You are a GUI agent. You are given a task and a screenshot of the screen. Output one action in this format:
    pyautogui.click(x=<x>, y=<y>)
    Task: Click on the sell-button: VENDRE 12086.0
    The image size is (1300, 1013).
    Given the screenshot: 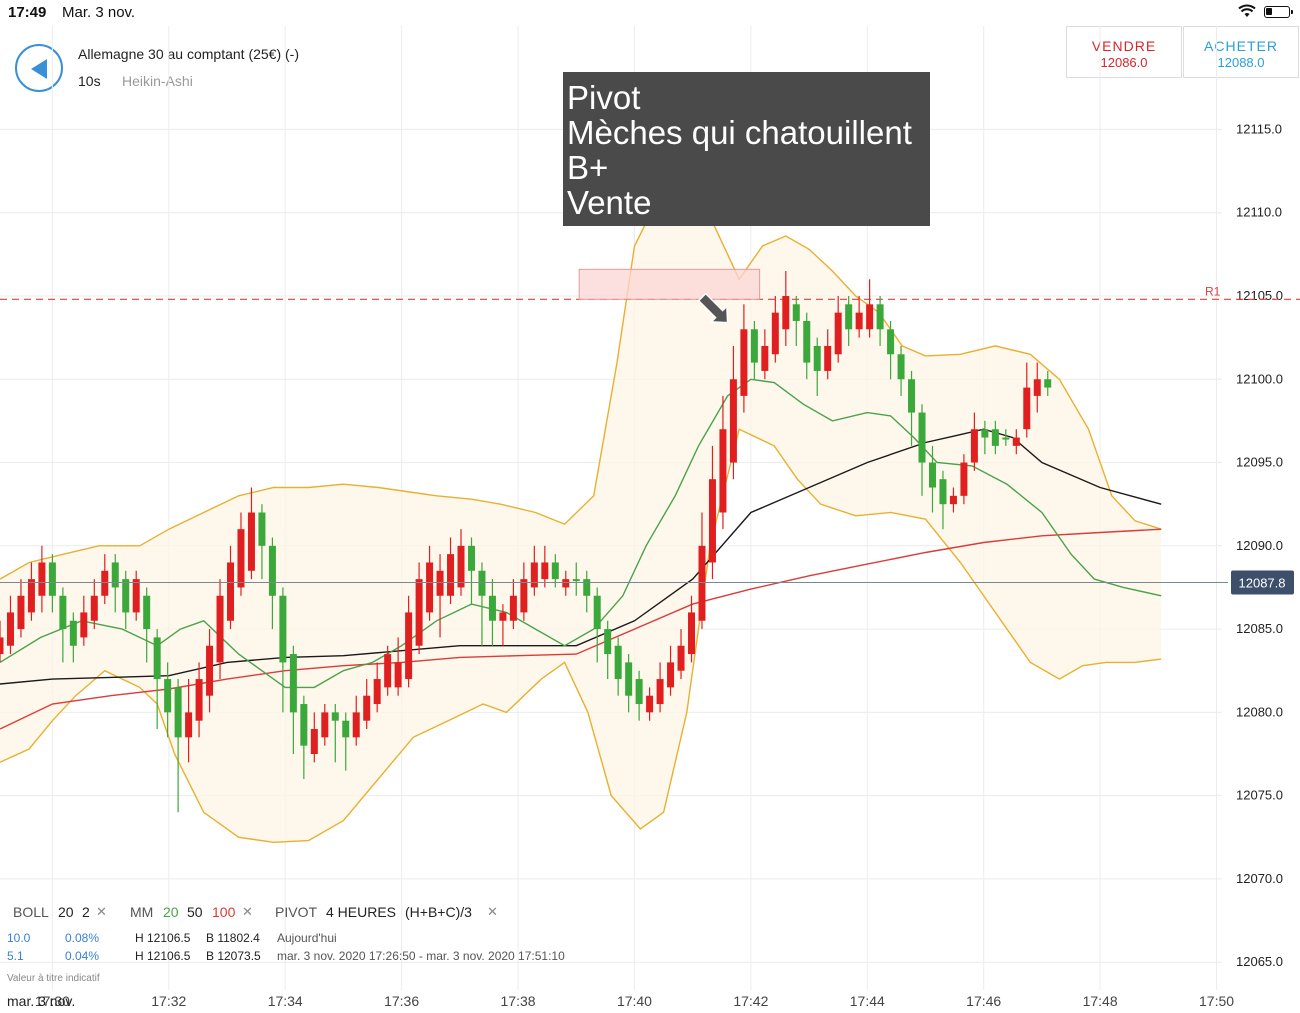 What is the action you would take?
    pyautogui.click(x=1124, y=52)
    